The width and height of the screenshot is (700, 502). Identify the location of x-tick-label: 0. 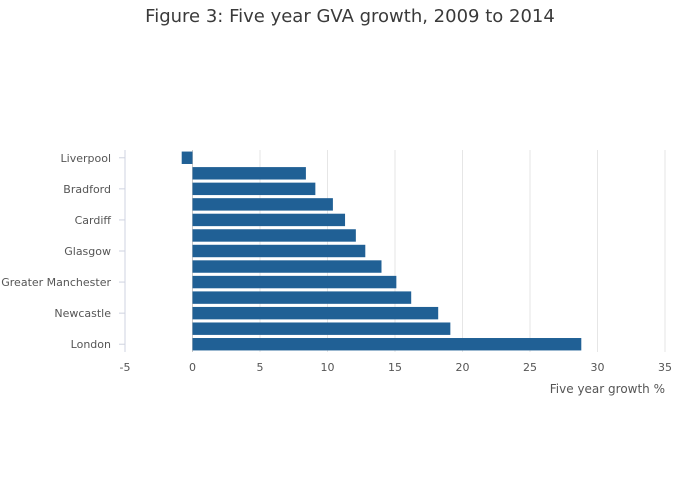
(192, 367).